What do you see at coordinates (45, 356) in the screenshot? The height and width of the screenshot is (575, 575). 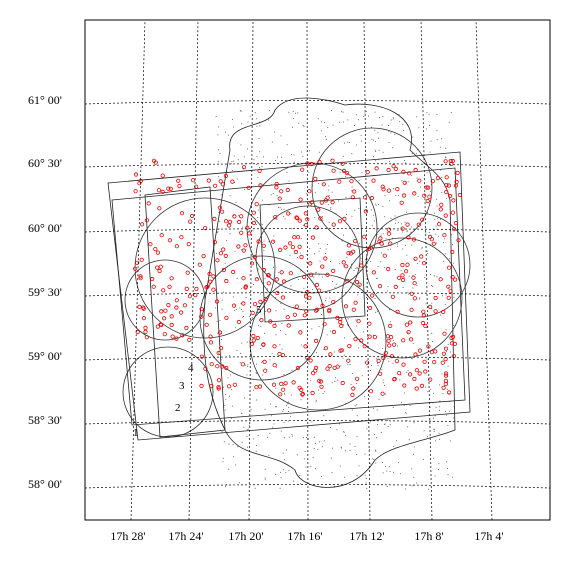 I see `y-tick-label: 59° 00'` at bounding box center [45, 356].